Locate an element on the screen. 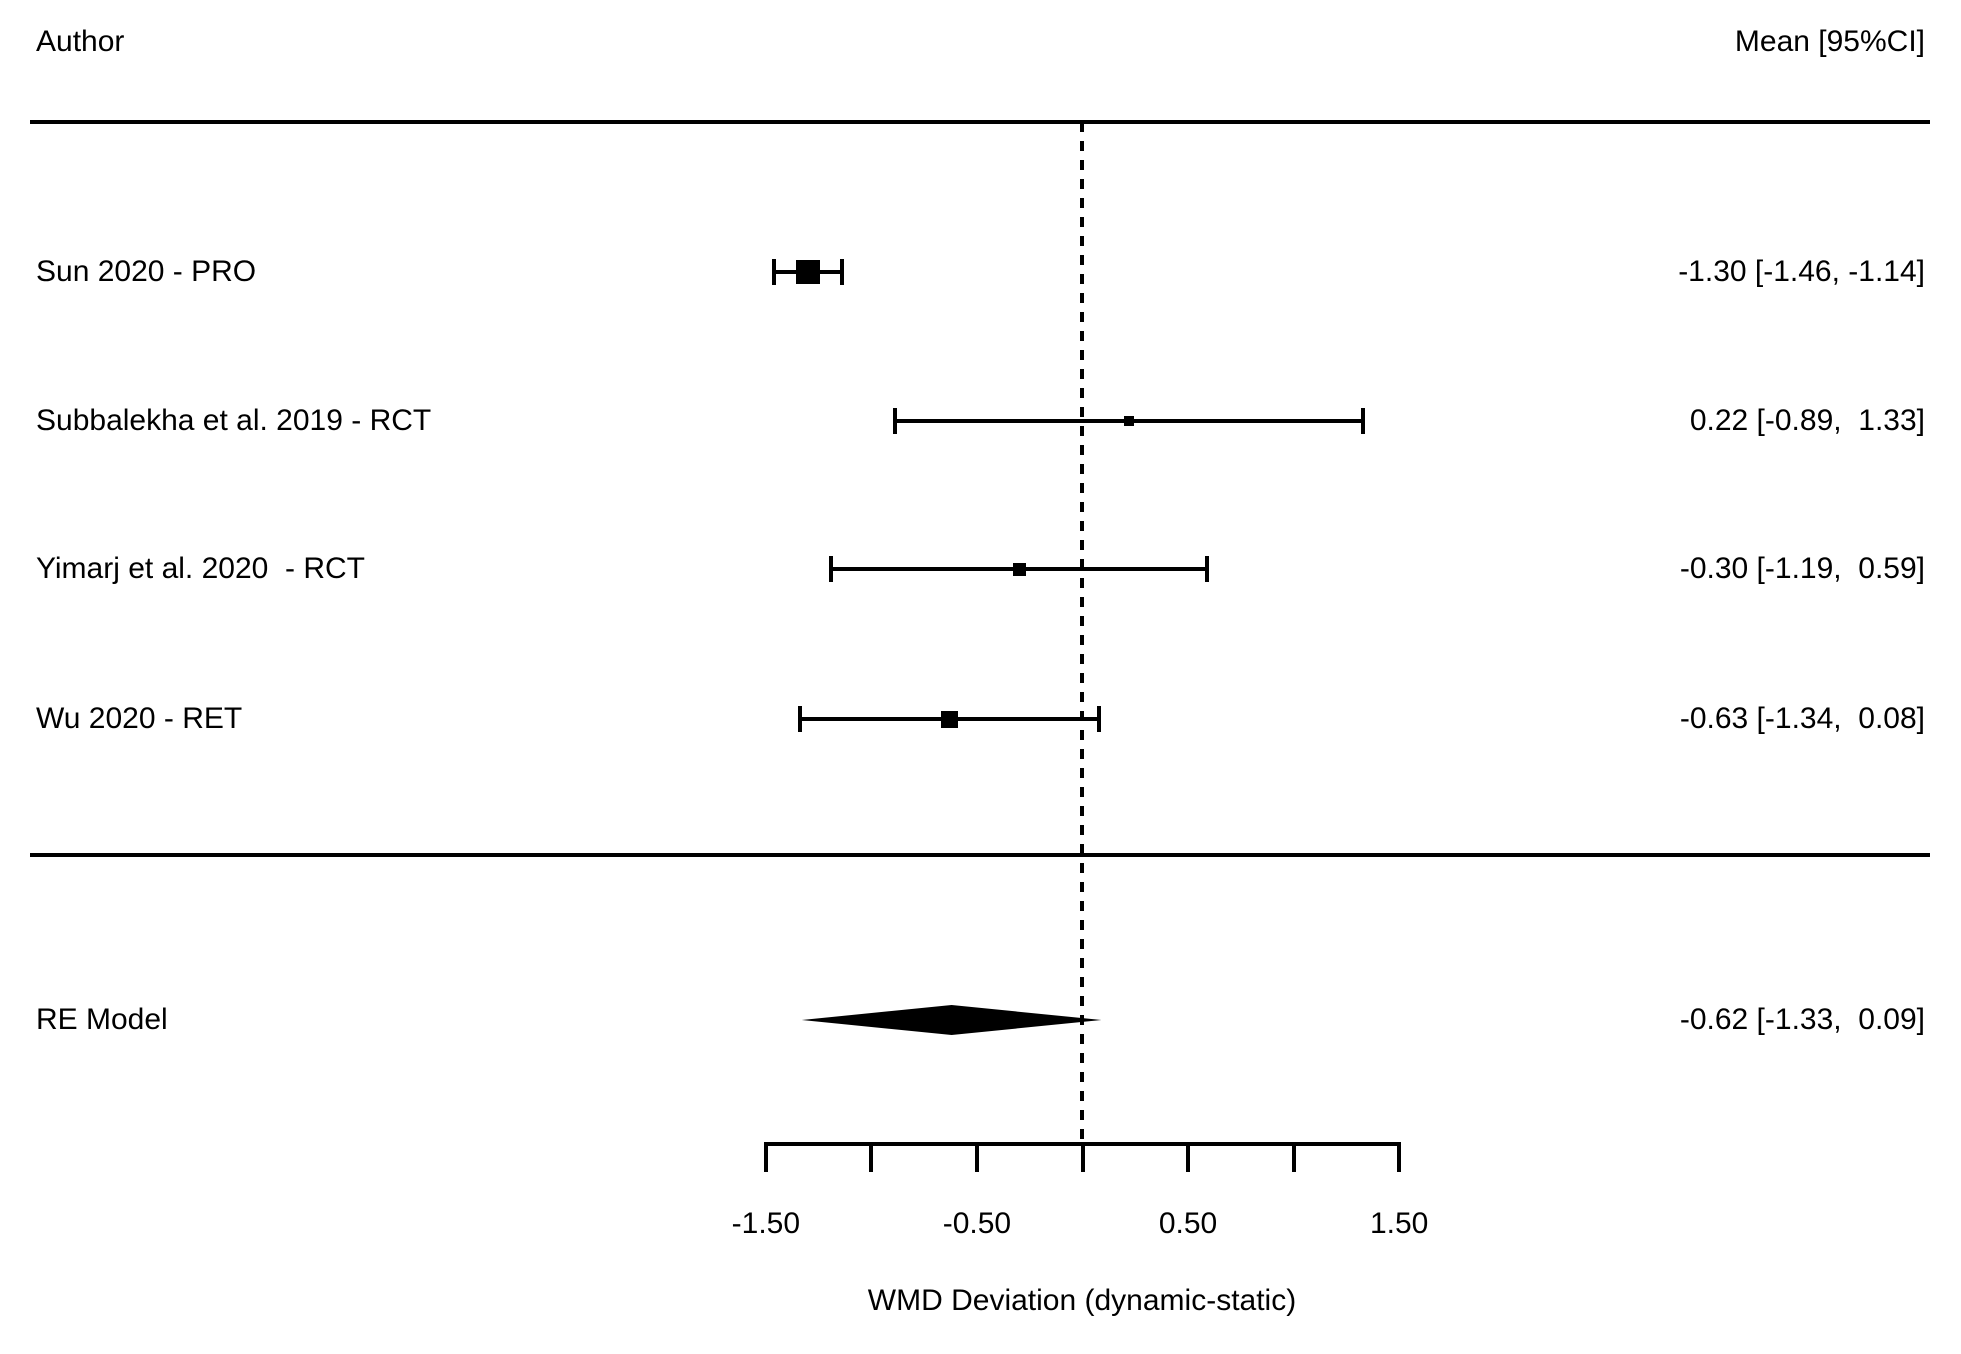 This screenshot has width=1961, height=1354. x-tick-label: 0.50 is located at coordinates (1188, 1223).